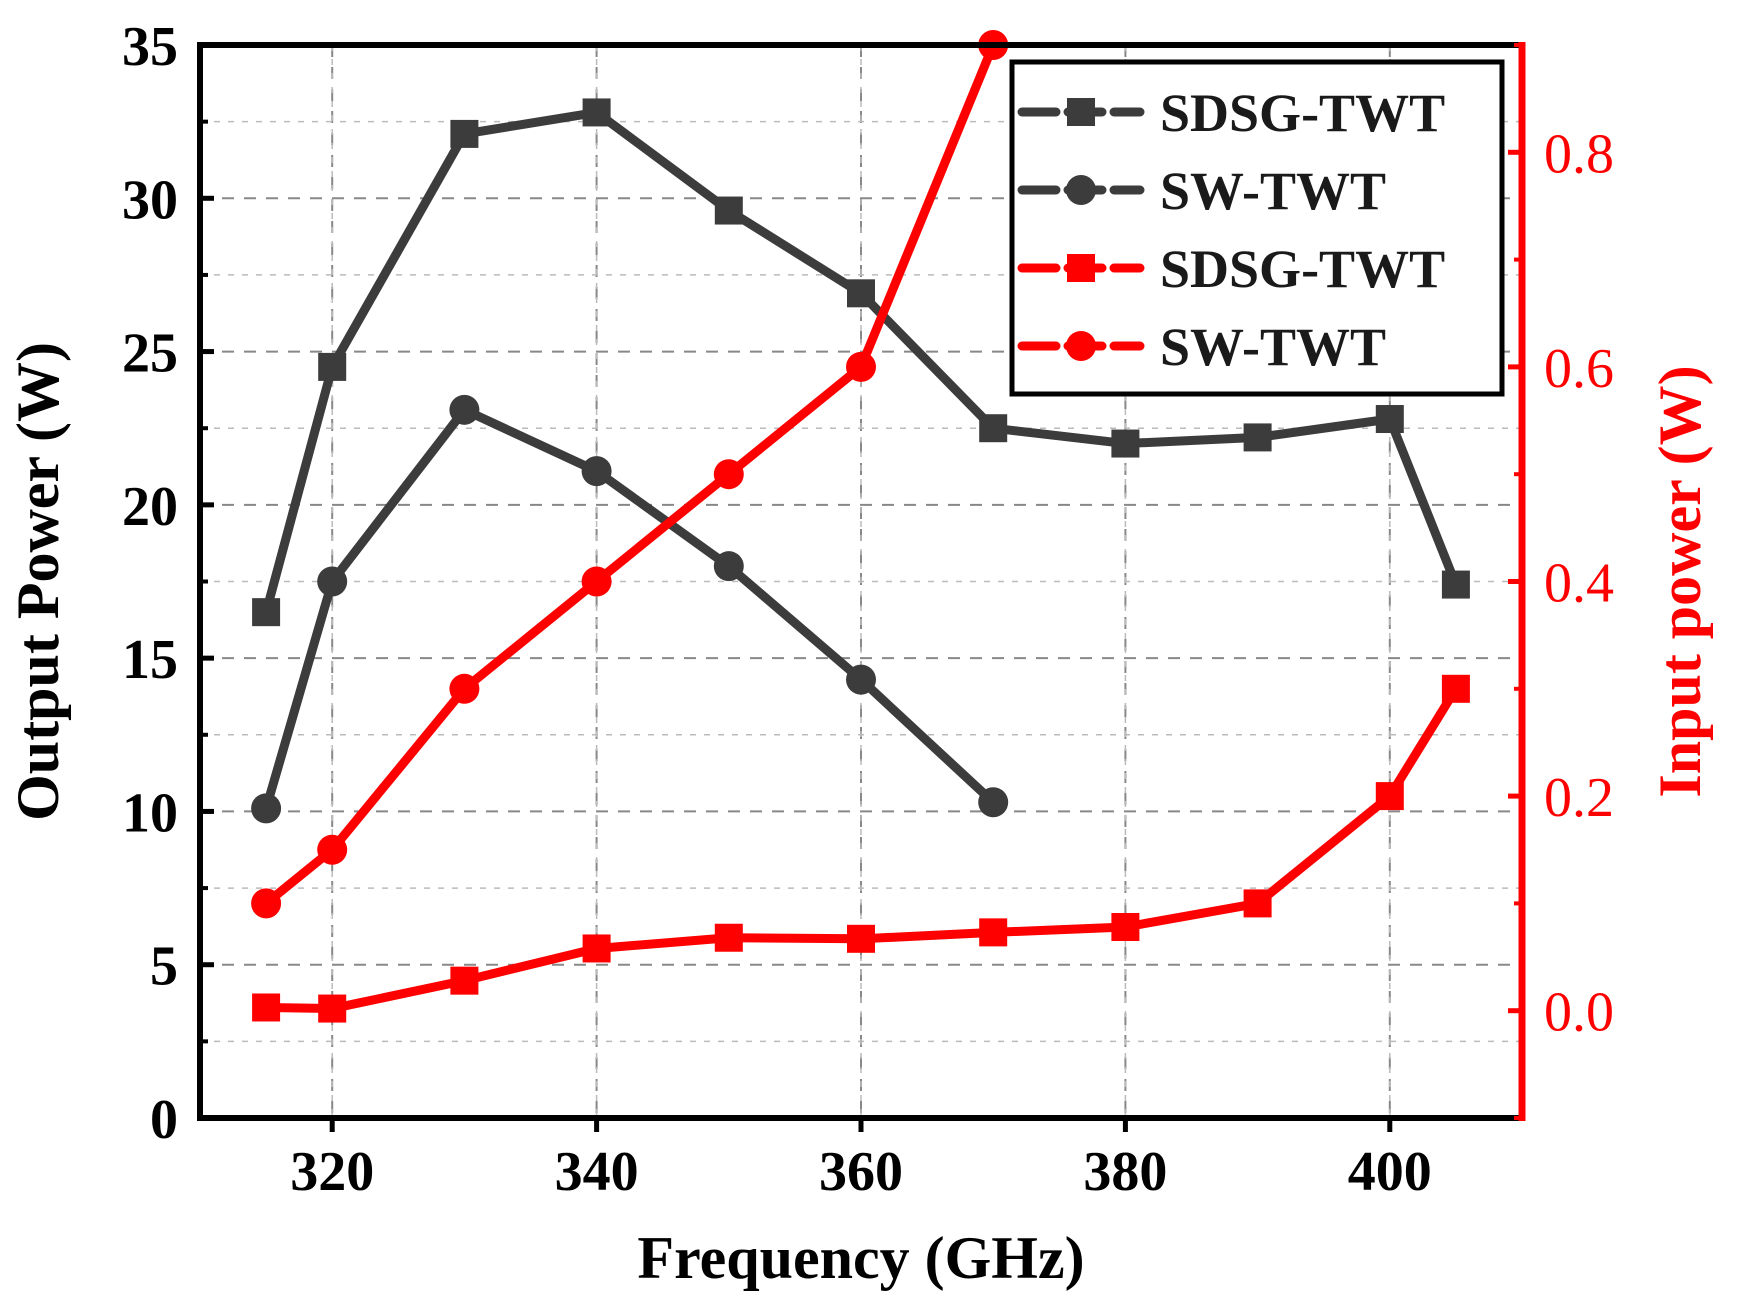 This screenshot has width=1744, height=1310. I want to click on y-tick-label: 15, so click(150, 660).